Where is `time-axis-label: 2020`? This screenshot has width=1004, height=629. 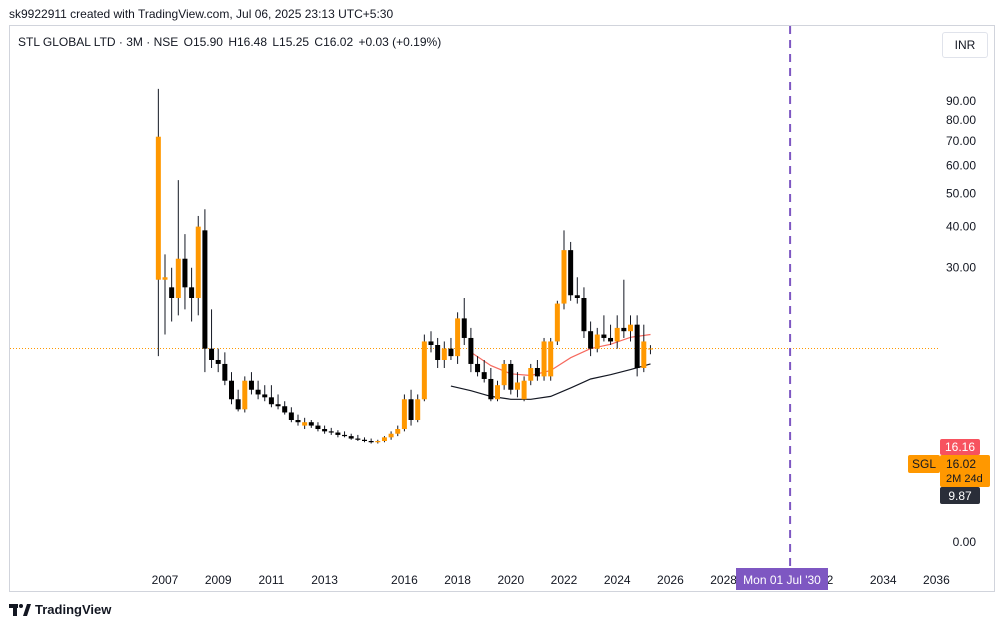 time-axis-label: 2020 is located at coordinates (510, 580).